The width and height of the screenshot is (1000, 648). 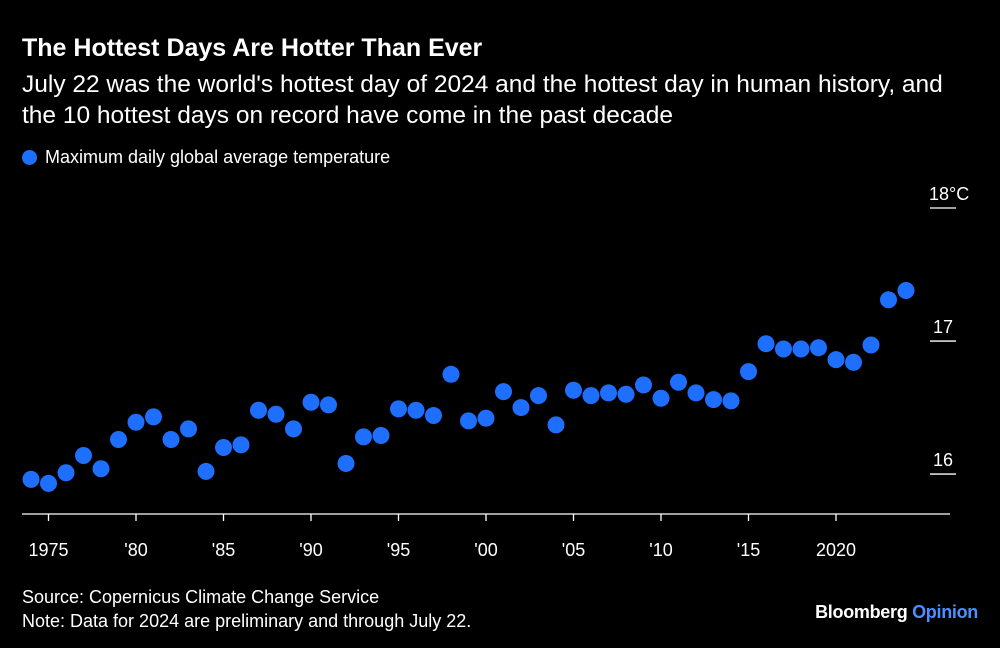 I want to click on x-tick-label: '00, so click(x=485, y=550).